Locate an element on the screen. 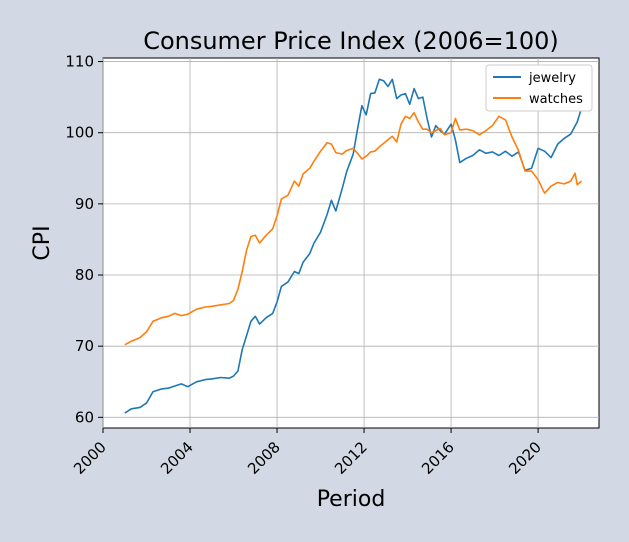 The height and width of the screenshot is (542, 629). x-tick-label: 2012 is located at coordinates (351, 458).